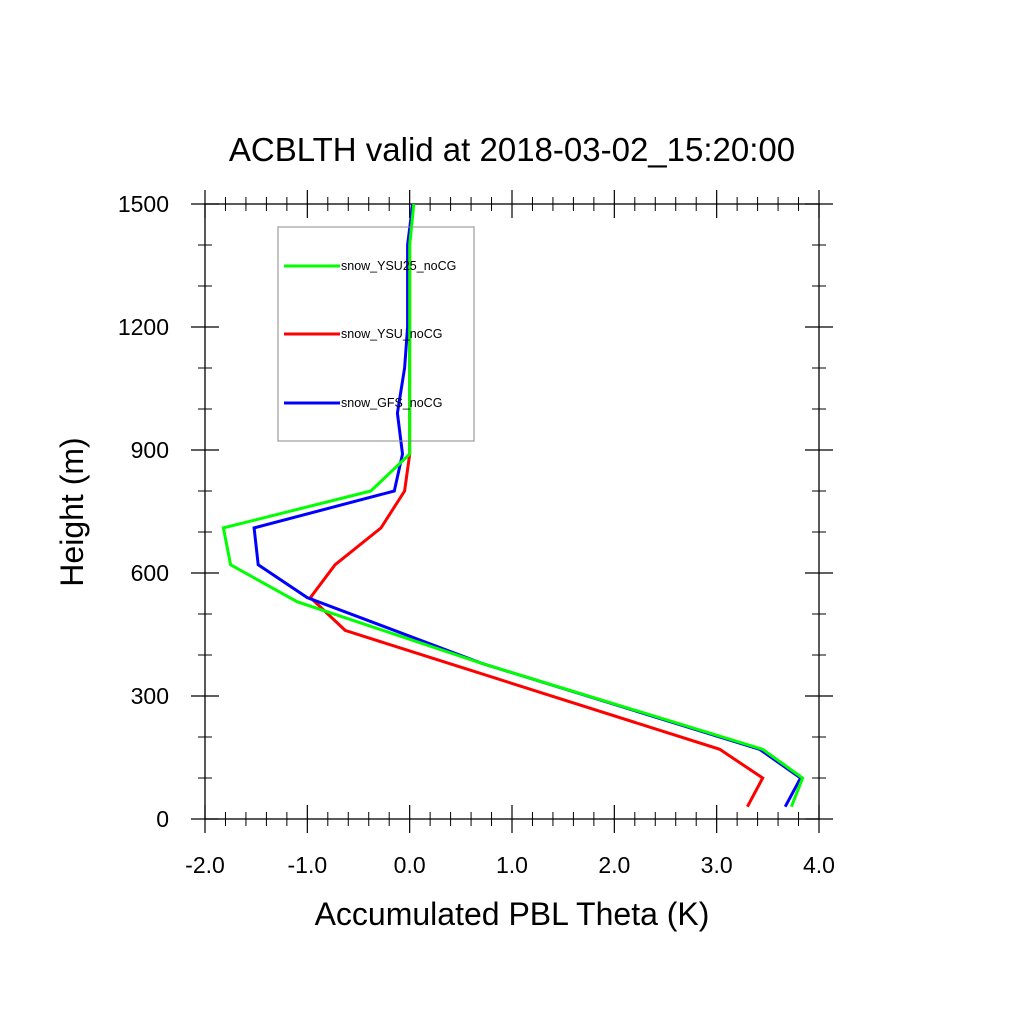  What do you see at coordinates (143, 204) in the screenshot?
I see `y-tick-label: 1500` at bounding box center [143, 204].